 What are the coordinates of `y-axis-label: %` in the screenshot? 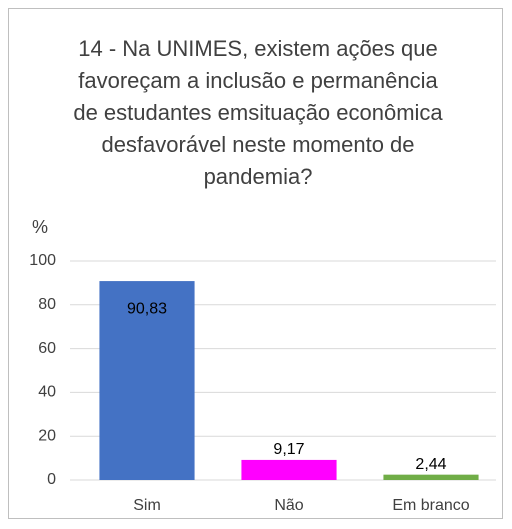 It's located at (40, 227).